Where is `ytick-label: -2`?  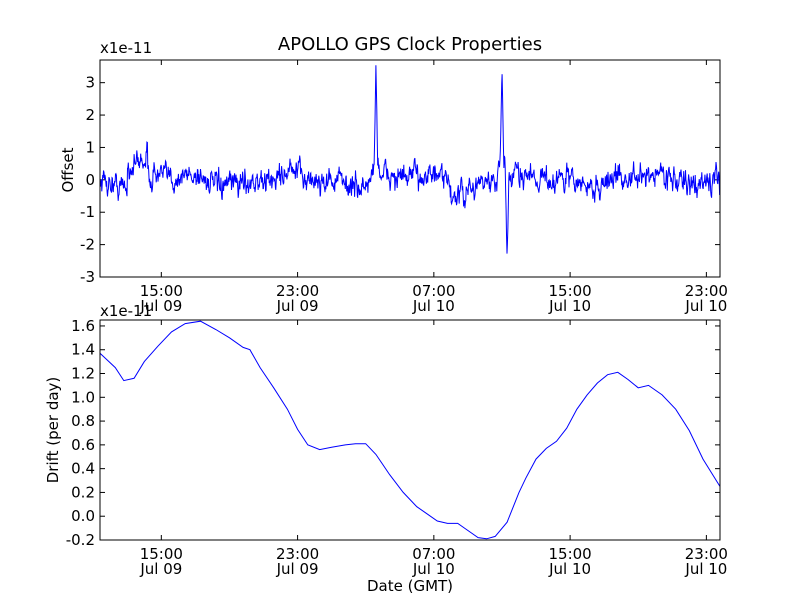
ytick-label: -2 is located at coordinates (87, 245).